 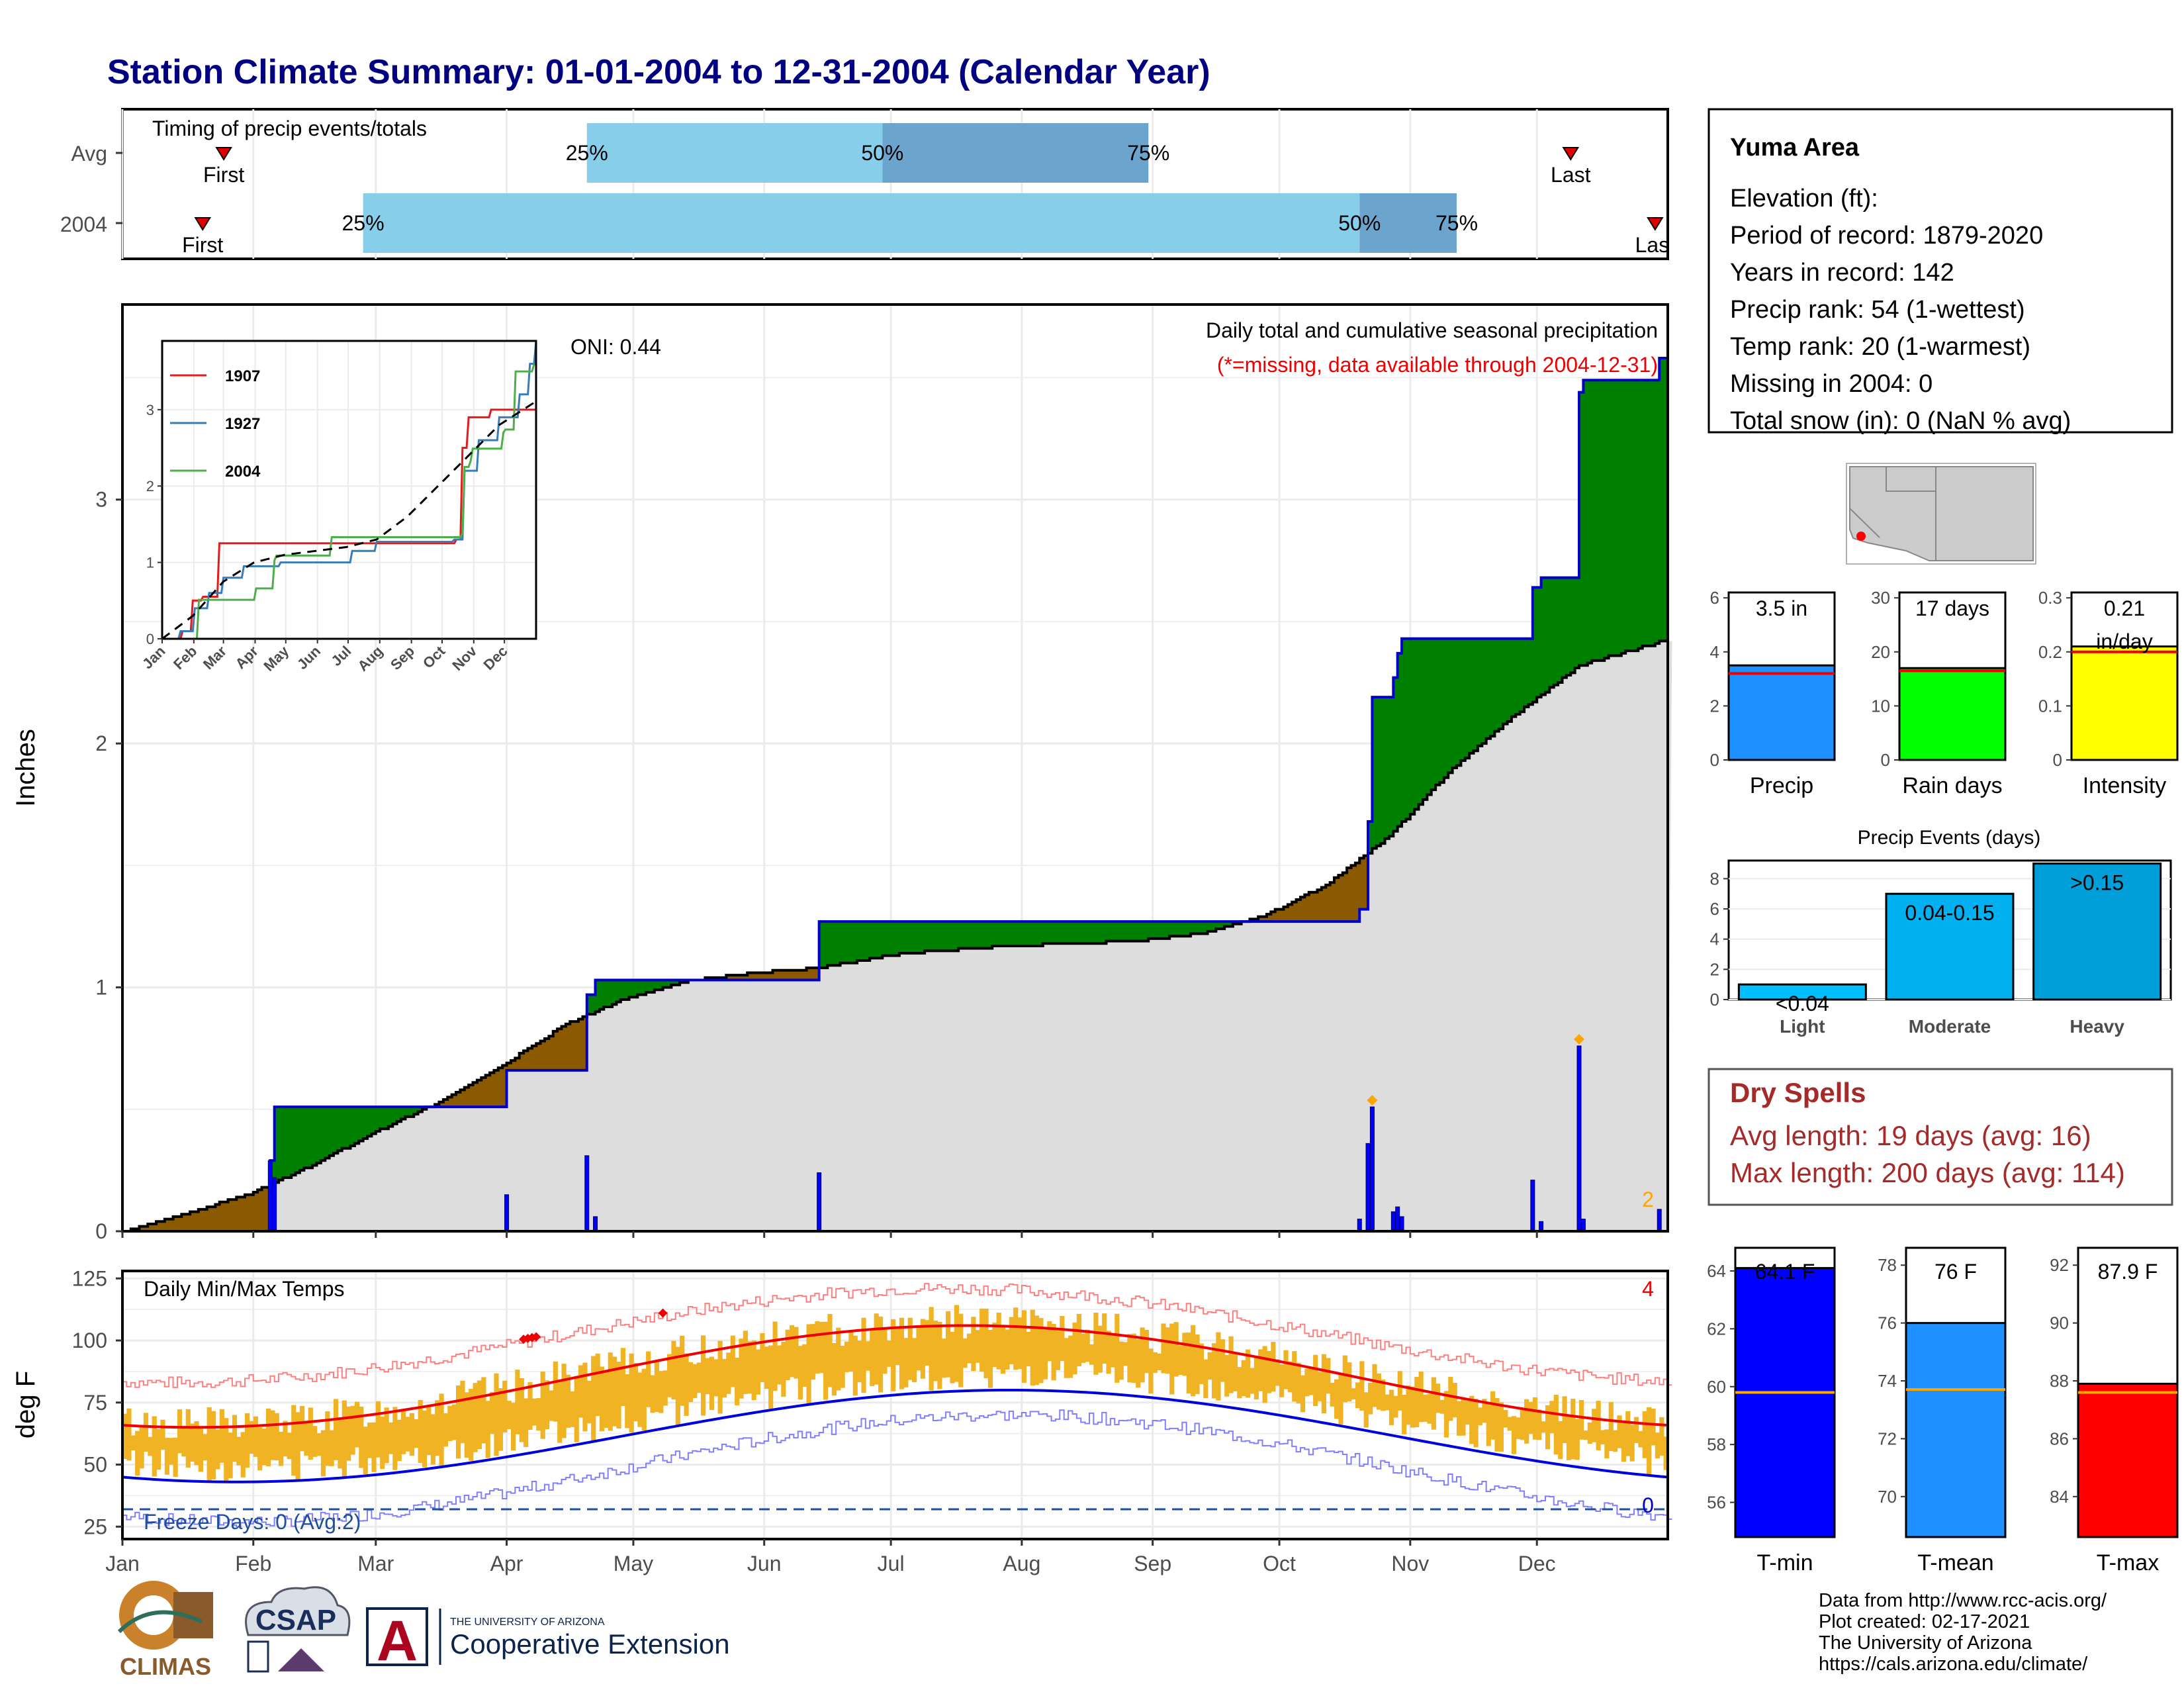 What do you see at coordinates (1842, 273) in the screenshot?
I see `station-line: Years in record: 142` at bounding box center [1842, 273].